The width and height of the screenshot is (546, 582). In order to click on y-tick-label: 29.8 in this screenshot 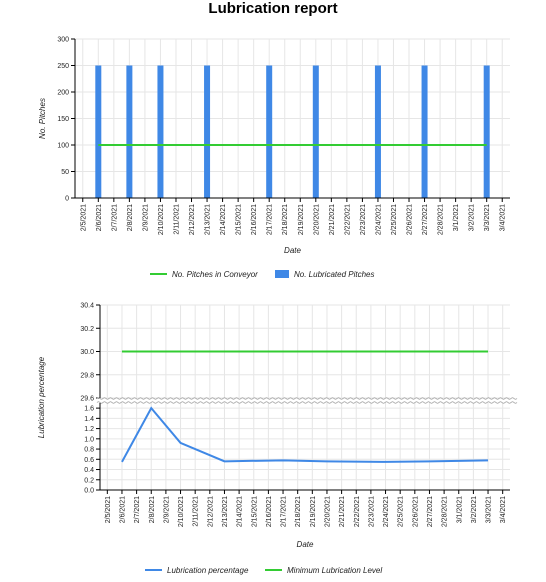, I will do `click(87, 375)`.